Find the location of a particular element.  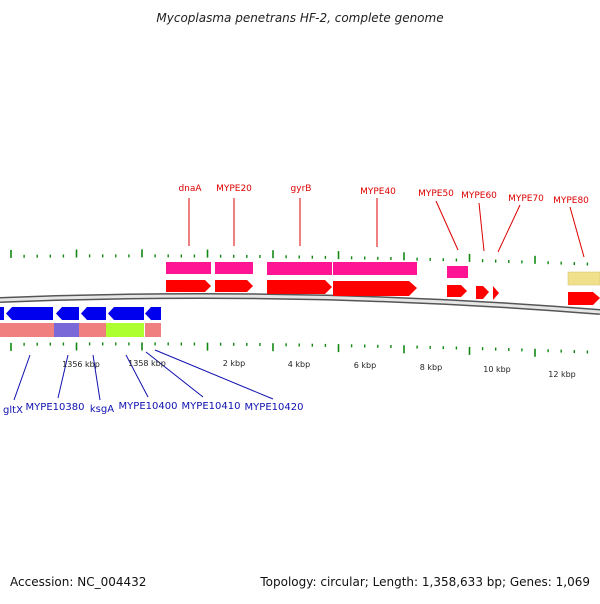

leader-MYPE50 is located at coordinates (447, 225).